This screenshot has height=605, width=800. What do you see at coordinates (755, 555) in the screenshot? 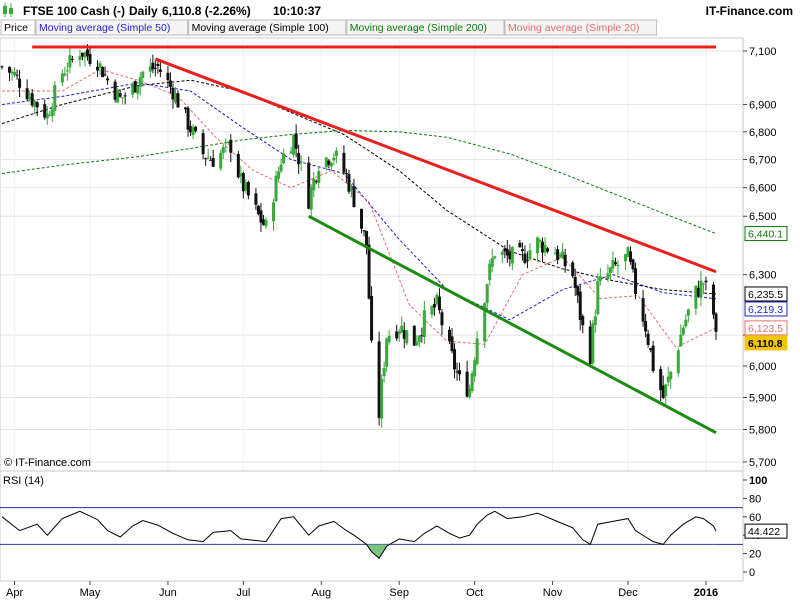
I see `rsi-tick-label: 20` at bounding box center [755, 555].